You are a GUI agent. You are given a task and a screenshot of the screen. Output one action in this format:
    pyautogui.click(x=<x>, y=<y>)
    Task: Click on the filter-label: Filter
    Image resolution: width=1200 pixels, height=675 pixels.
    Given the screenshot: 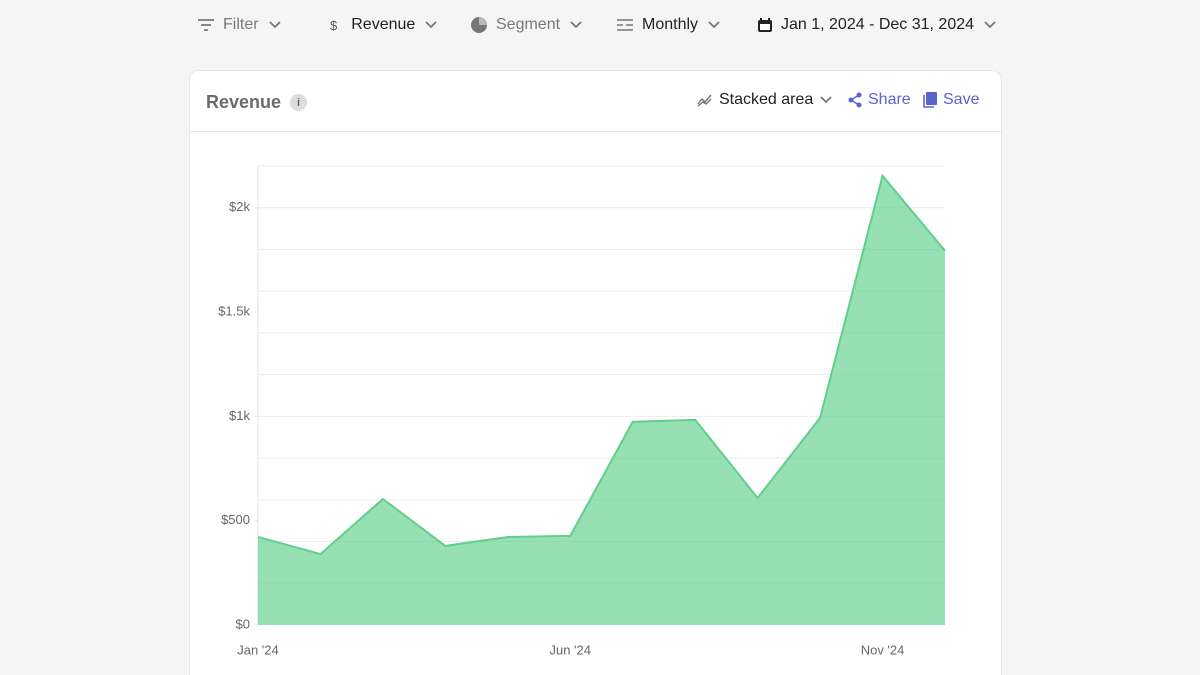 What is the action you would take?
    pyautogui.click(x=241, y=24)
    